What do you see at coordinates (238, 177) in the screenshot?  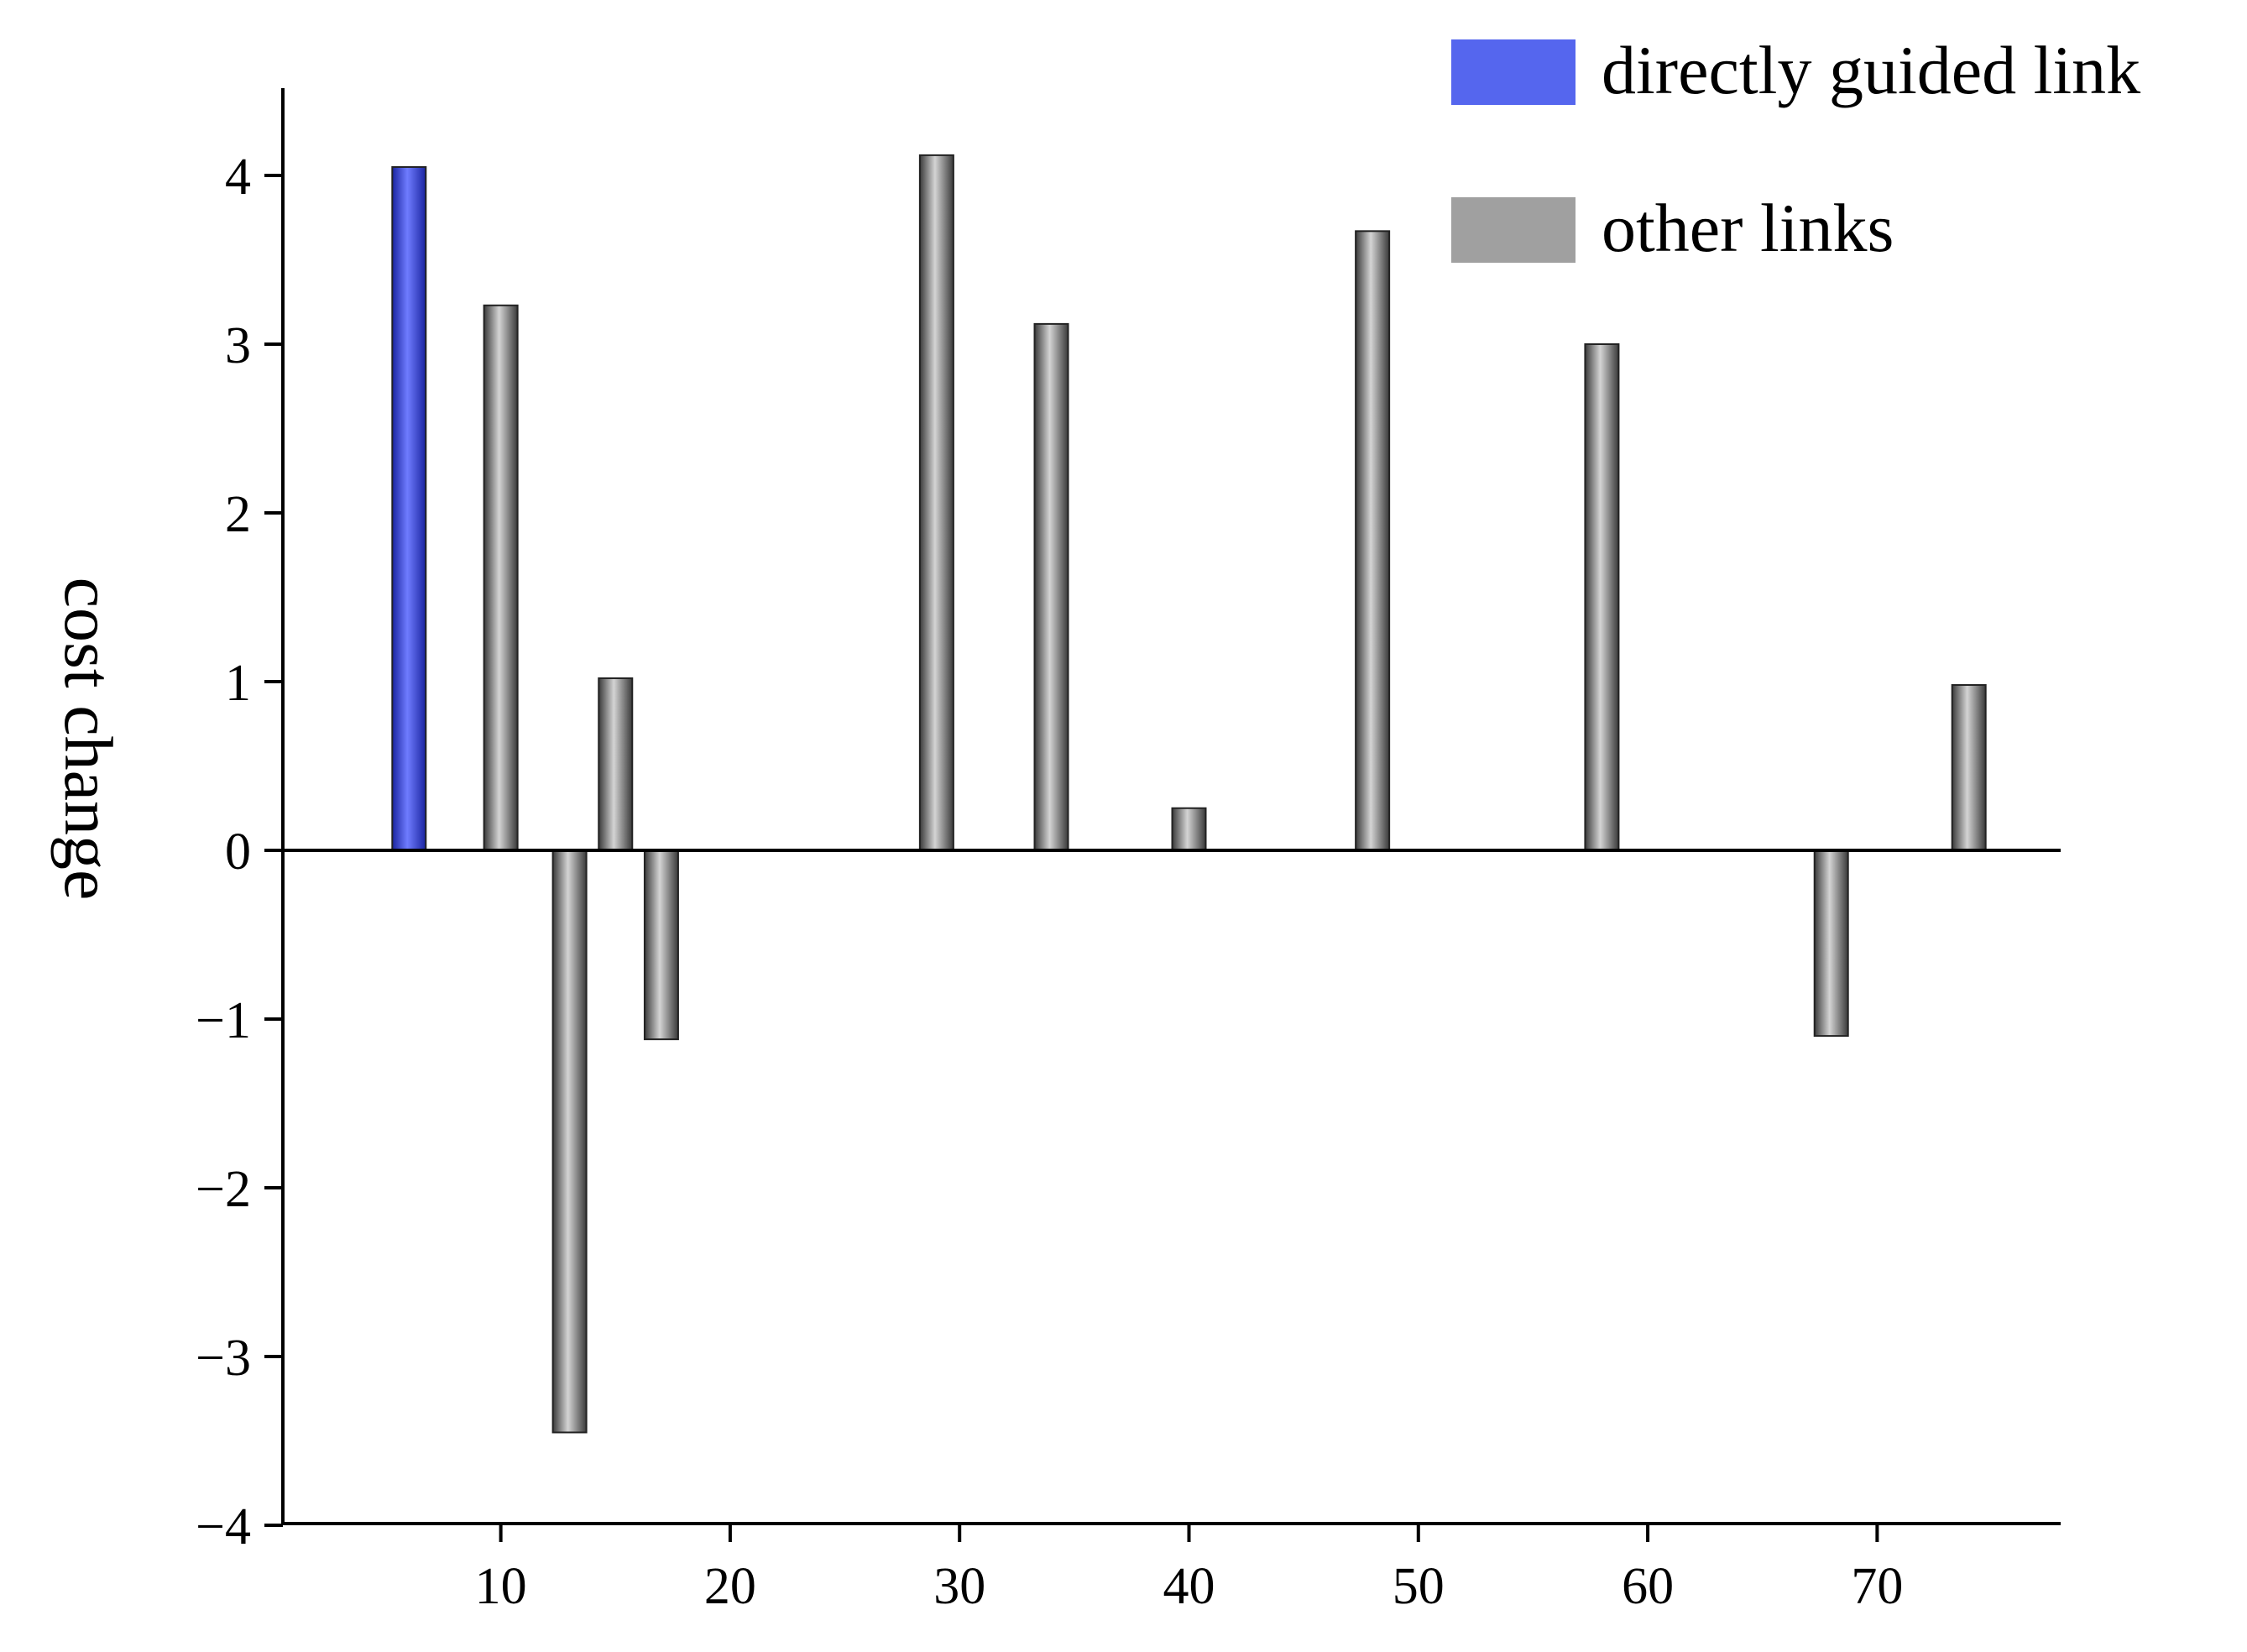 I see `y-tick-label: 4` at bounding box center [238, 177].